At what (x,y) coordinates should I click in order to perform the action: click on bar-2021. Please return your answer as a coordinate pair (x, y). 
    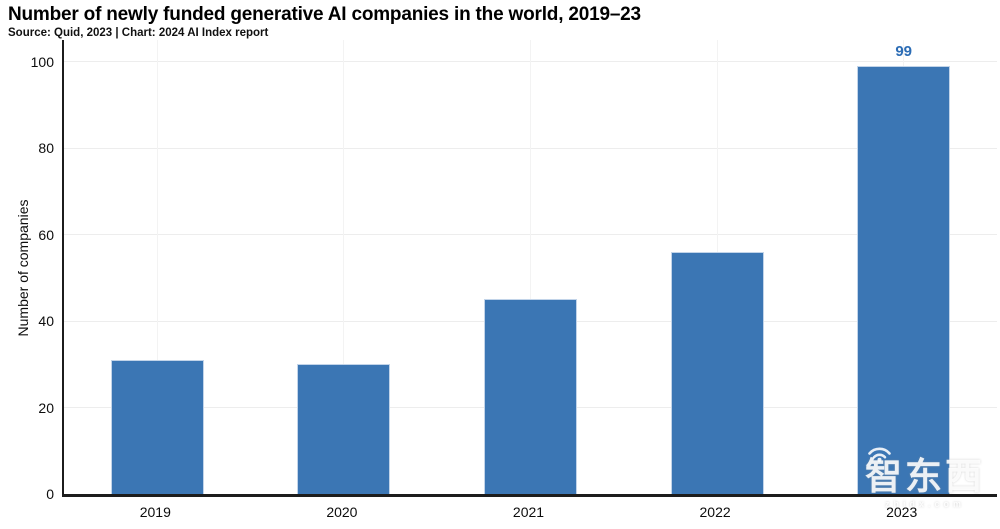
    Looking at the image, I should click on (530, 396).